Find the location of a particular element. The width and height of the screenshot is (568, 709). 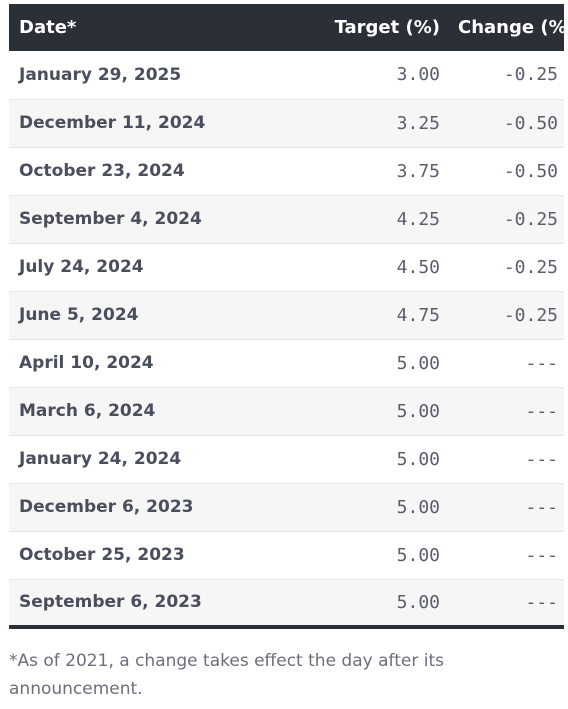

cell-target: 3.00 is located at coordinates (418, 75).